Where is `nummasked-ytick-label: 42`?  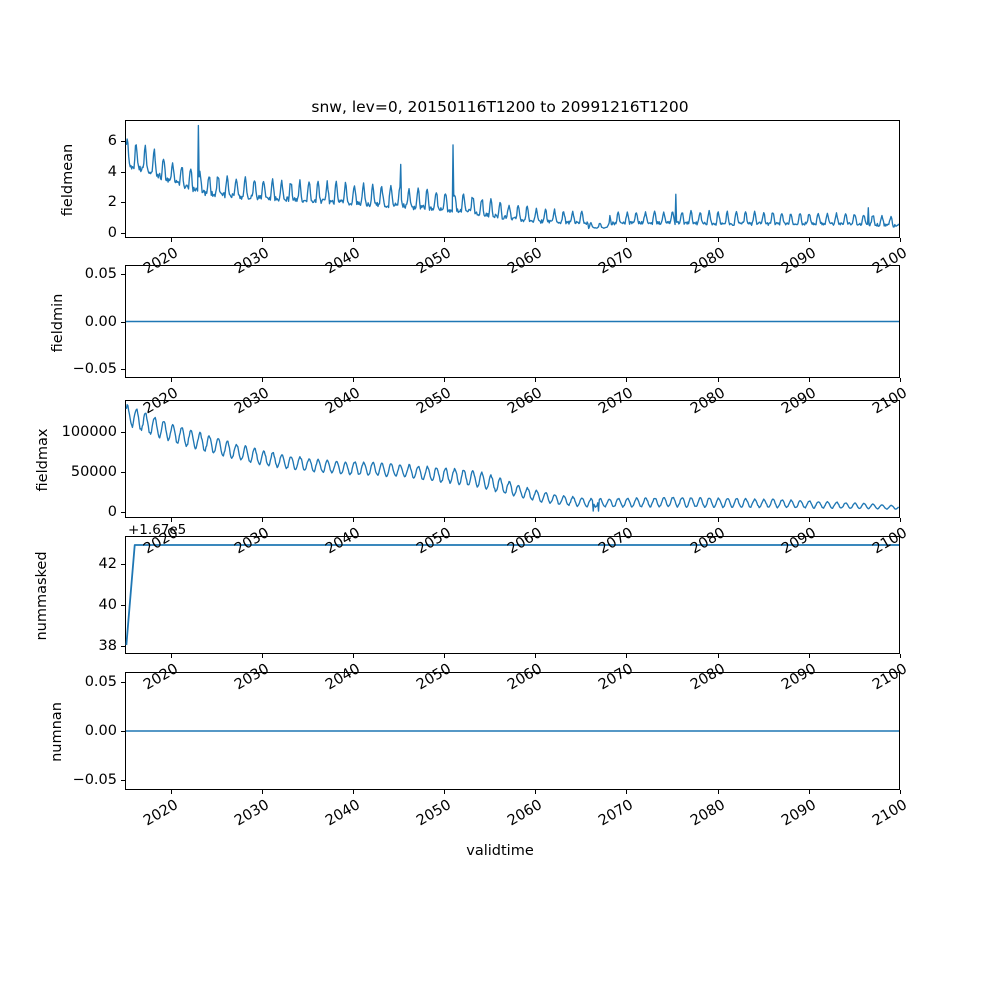 nummasked-ytick-label: 42 is located at coordinates (107, 564).